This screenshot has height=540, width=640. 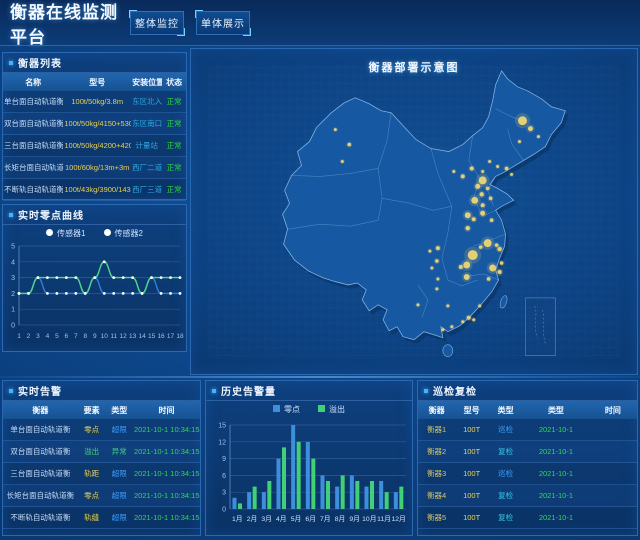 What do you see at coordinates (147, 101) in the screenshot?
I see `table-cell: 东区北入口` at bounding box center [147, 101].